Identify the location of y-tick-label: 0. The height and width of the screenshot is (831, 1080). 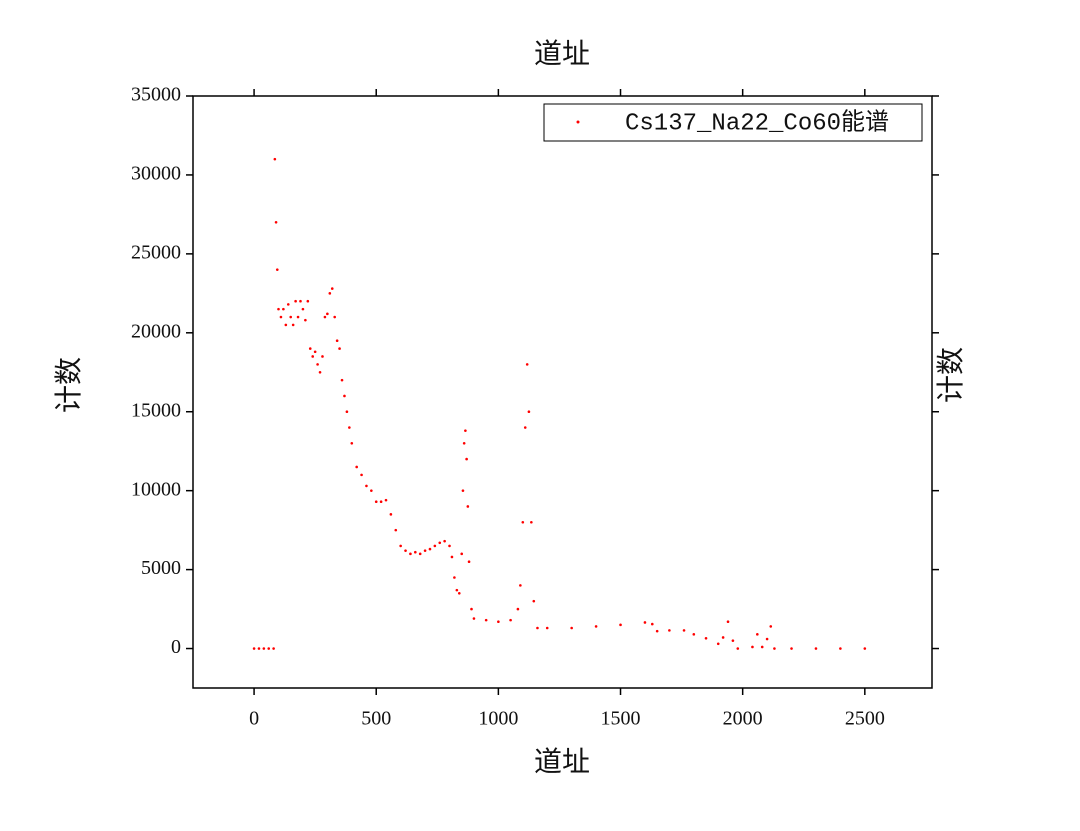
(176, 647).